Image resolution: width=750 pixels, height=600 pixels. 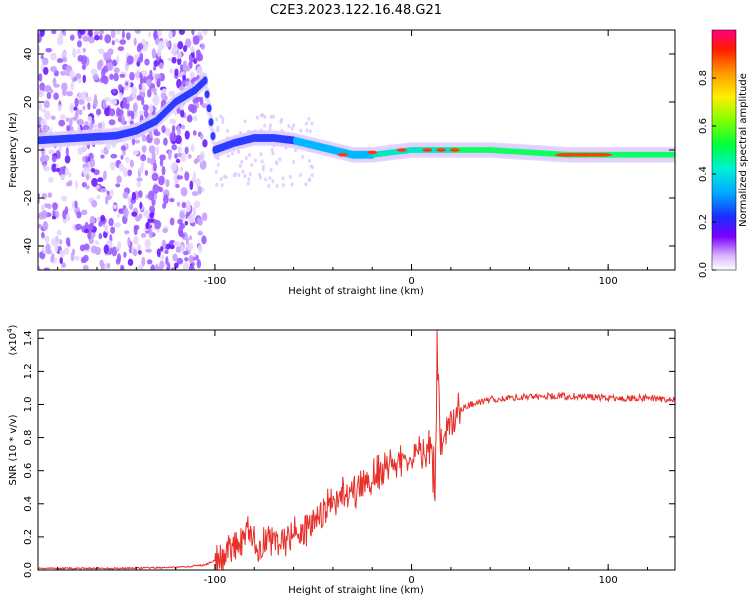 What do you see at coordinates (28, 471) in the screenshot?
I see `snr-ytick-label: 0.6` at bounding box center [28, 471].